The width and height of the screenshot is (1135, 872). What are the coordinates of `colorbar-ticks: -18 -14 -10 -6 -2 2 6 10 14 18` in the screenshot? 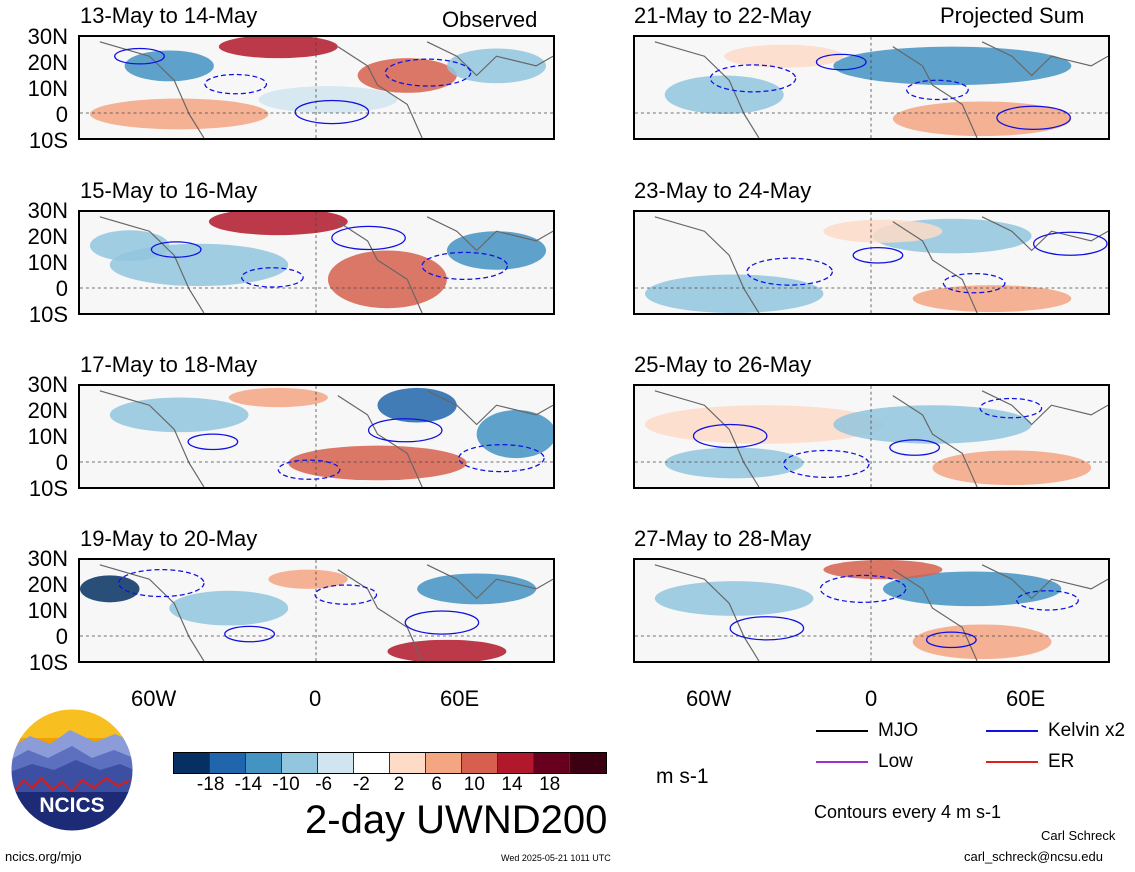 It's located at (399, 785).